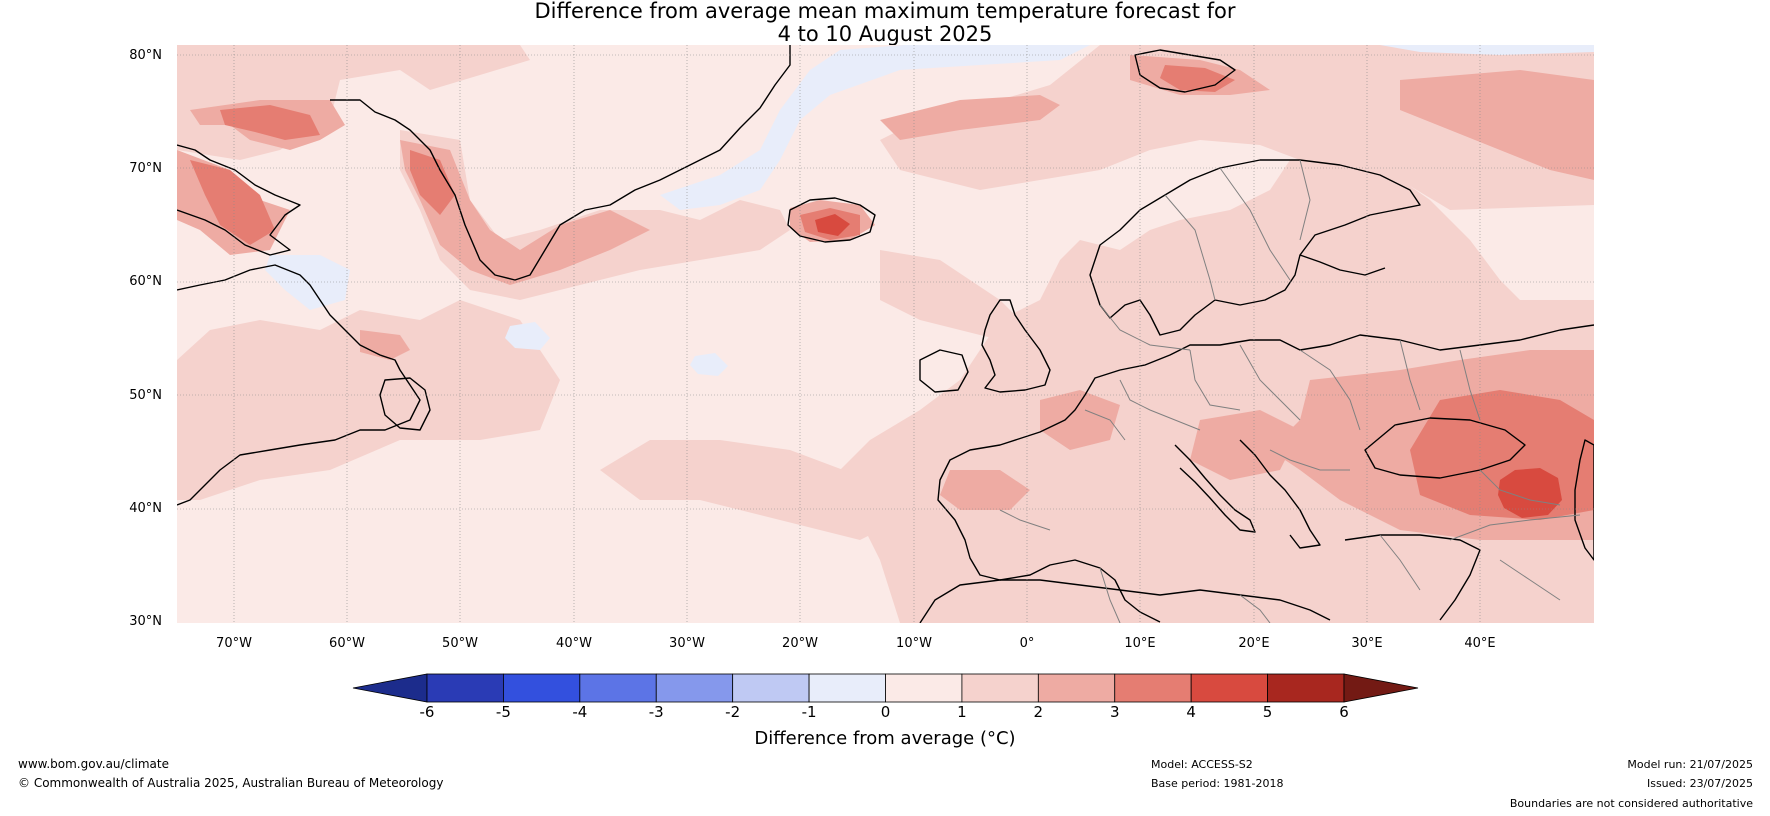 The width and height of the screenshot is (1770, 816). I want to click on colorbar-tick: 0, so click(885, 712).